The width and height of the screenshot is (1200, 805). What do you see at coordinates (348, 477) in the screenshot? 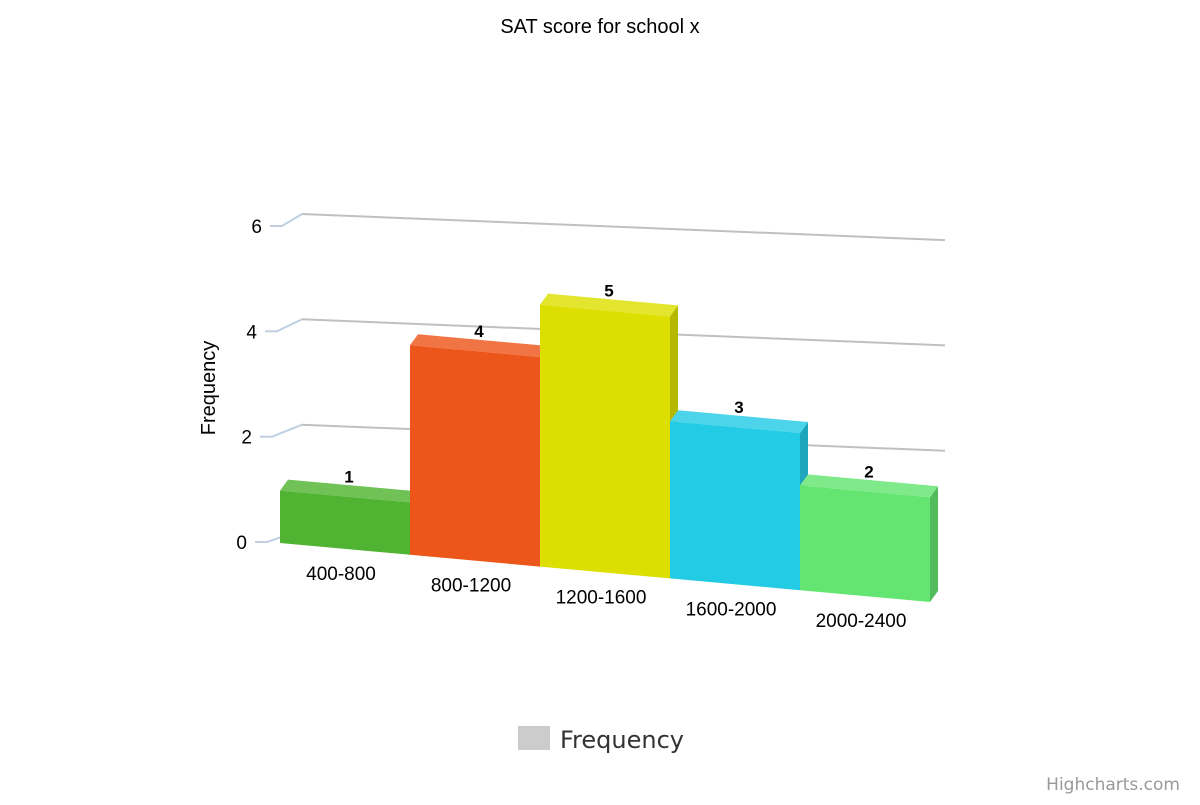
I see `data-label: 1` at bounding box center [348, 477].